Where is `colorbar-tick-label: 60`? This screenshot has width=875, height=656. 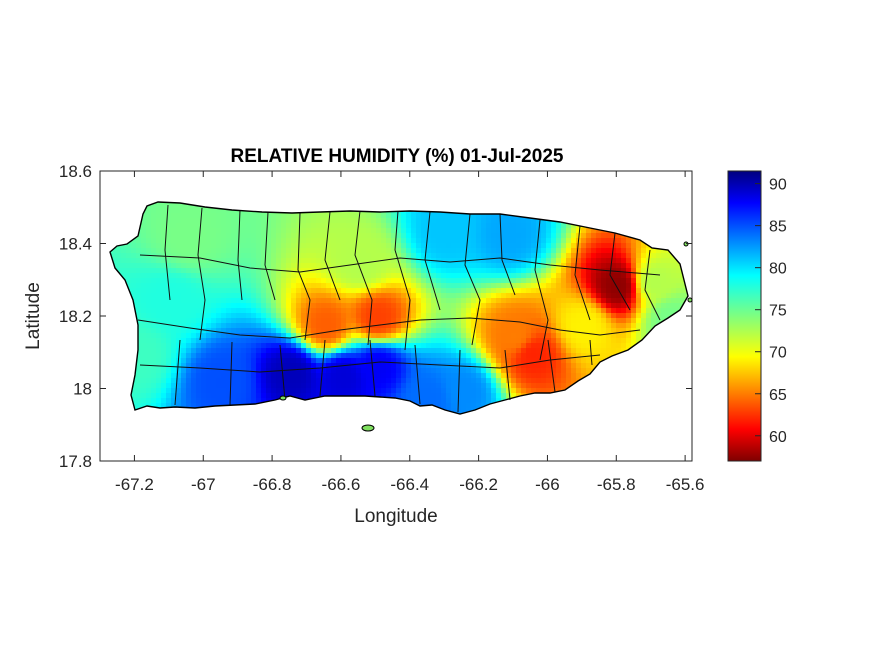 colorbar-tick-label: 60 is located at coordinates (778, 437).